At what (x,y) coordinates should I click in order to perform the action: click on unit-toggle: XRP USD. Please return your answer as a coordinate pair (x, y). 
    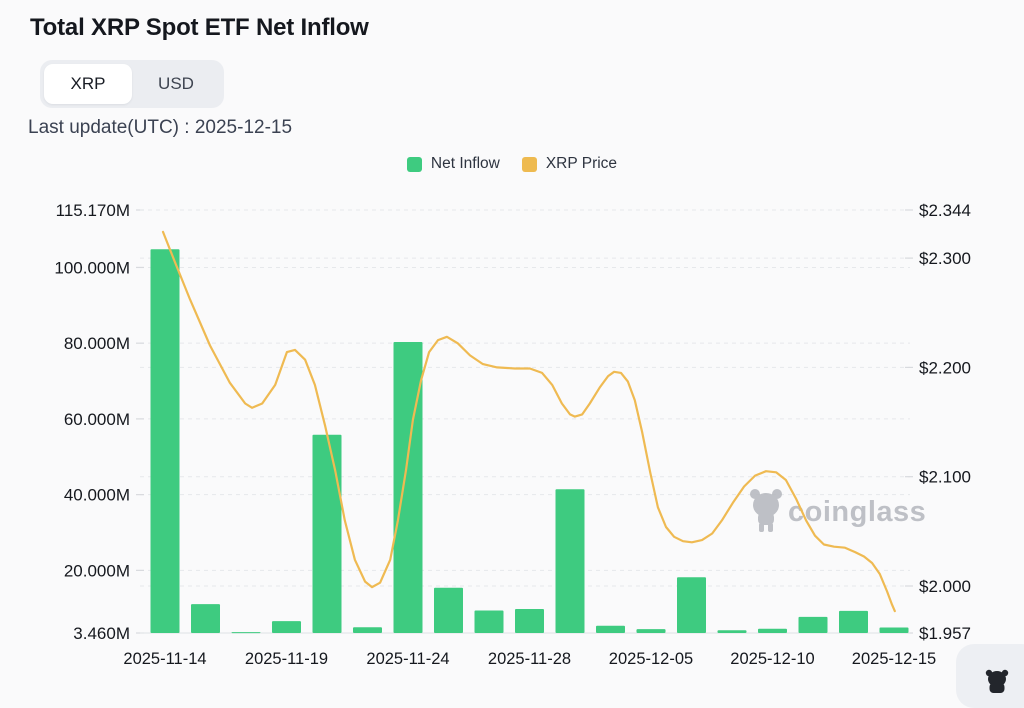
    Looking at the image, I should click on (132, 84).